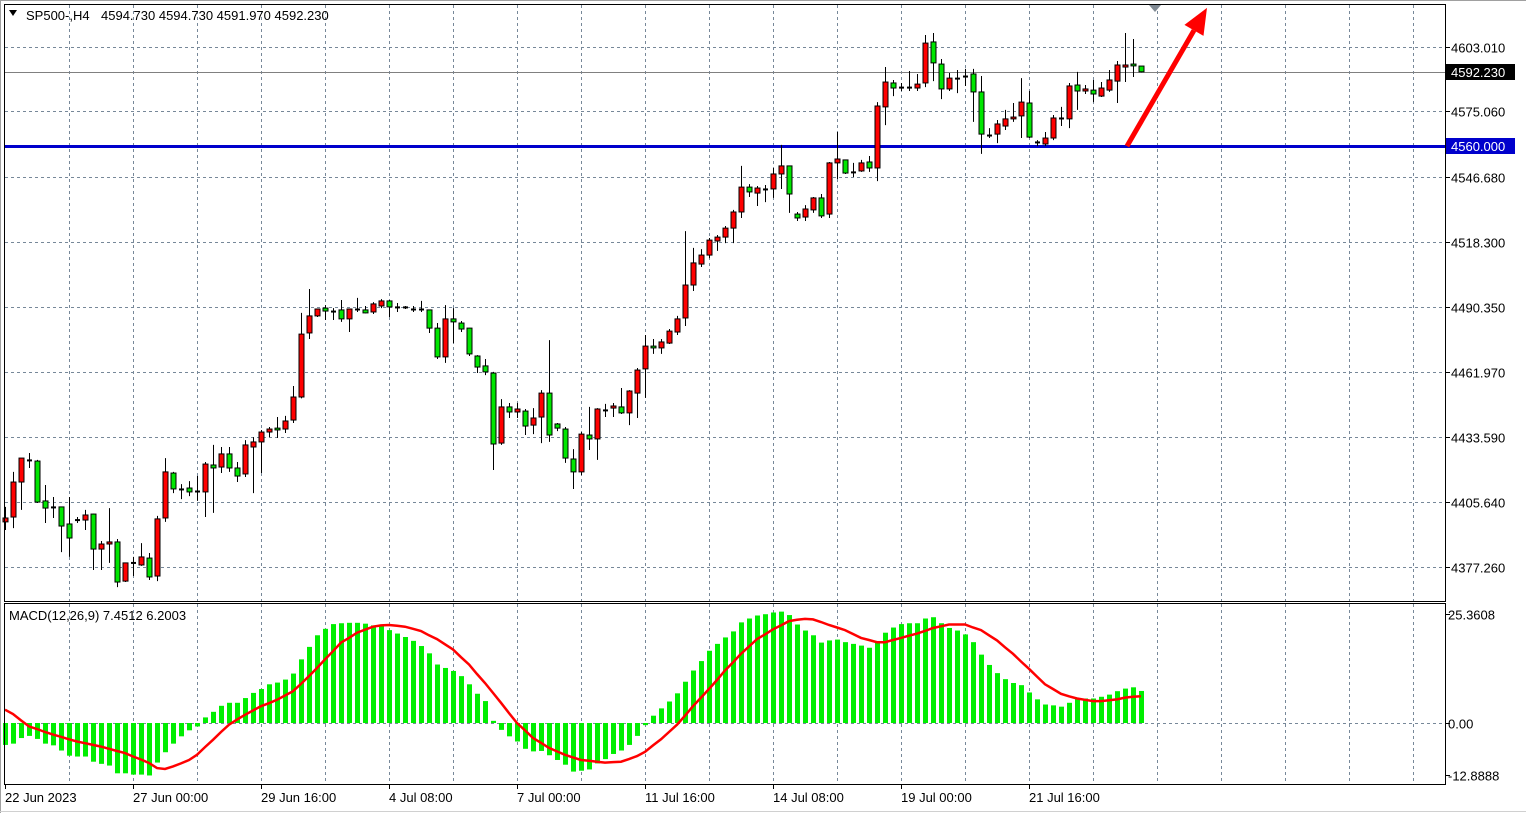  What do you see at coordinates (1160, 88) in the screenshot?
I see `trend-arrow-shaft` at bounding box center [1160, 88].